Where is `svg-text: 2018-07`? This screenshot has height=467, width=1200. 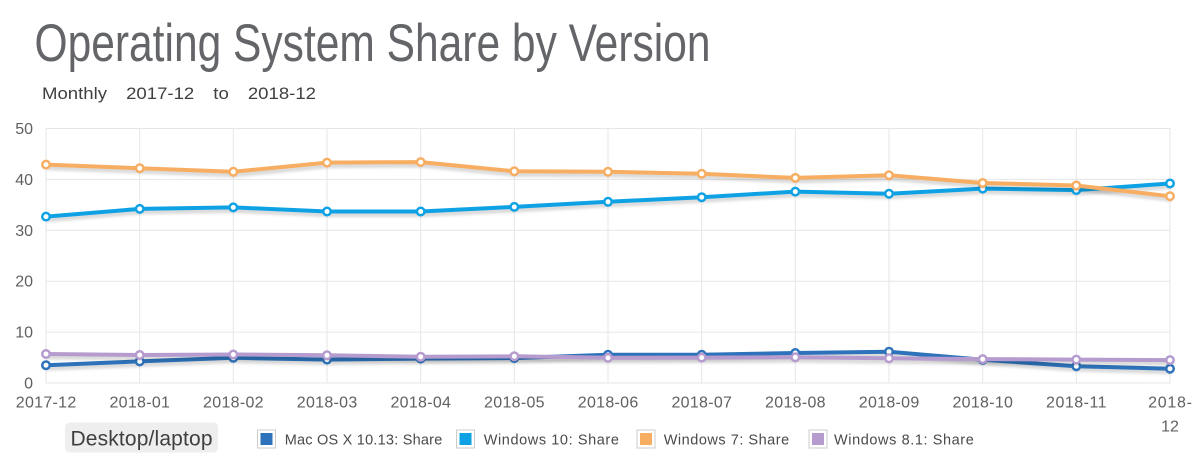
svg-text: 2018-07 is located at coordinates (701, 403).